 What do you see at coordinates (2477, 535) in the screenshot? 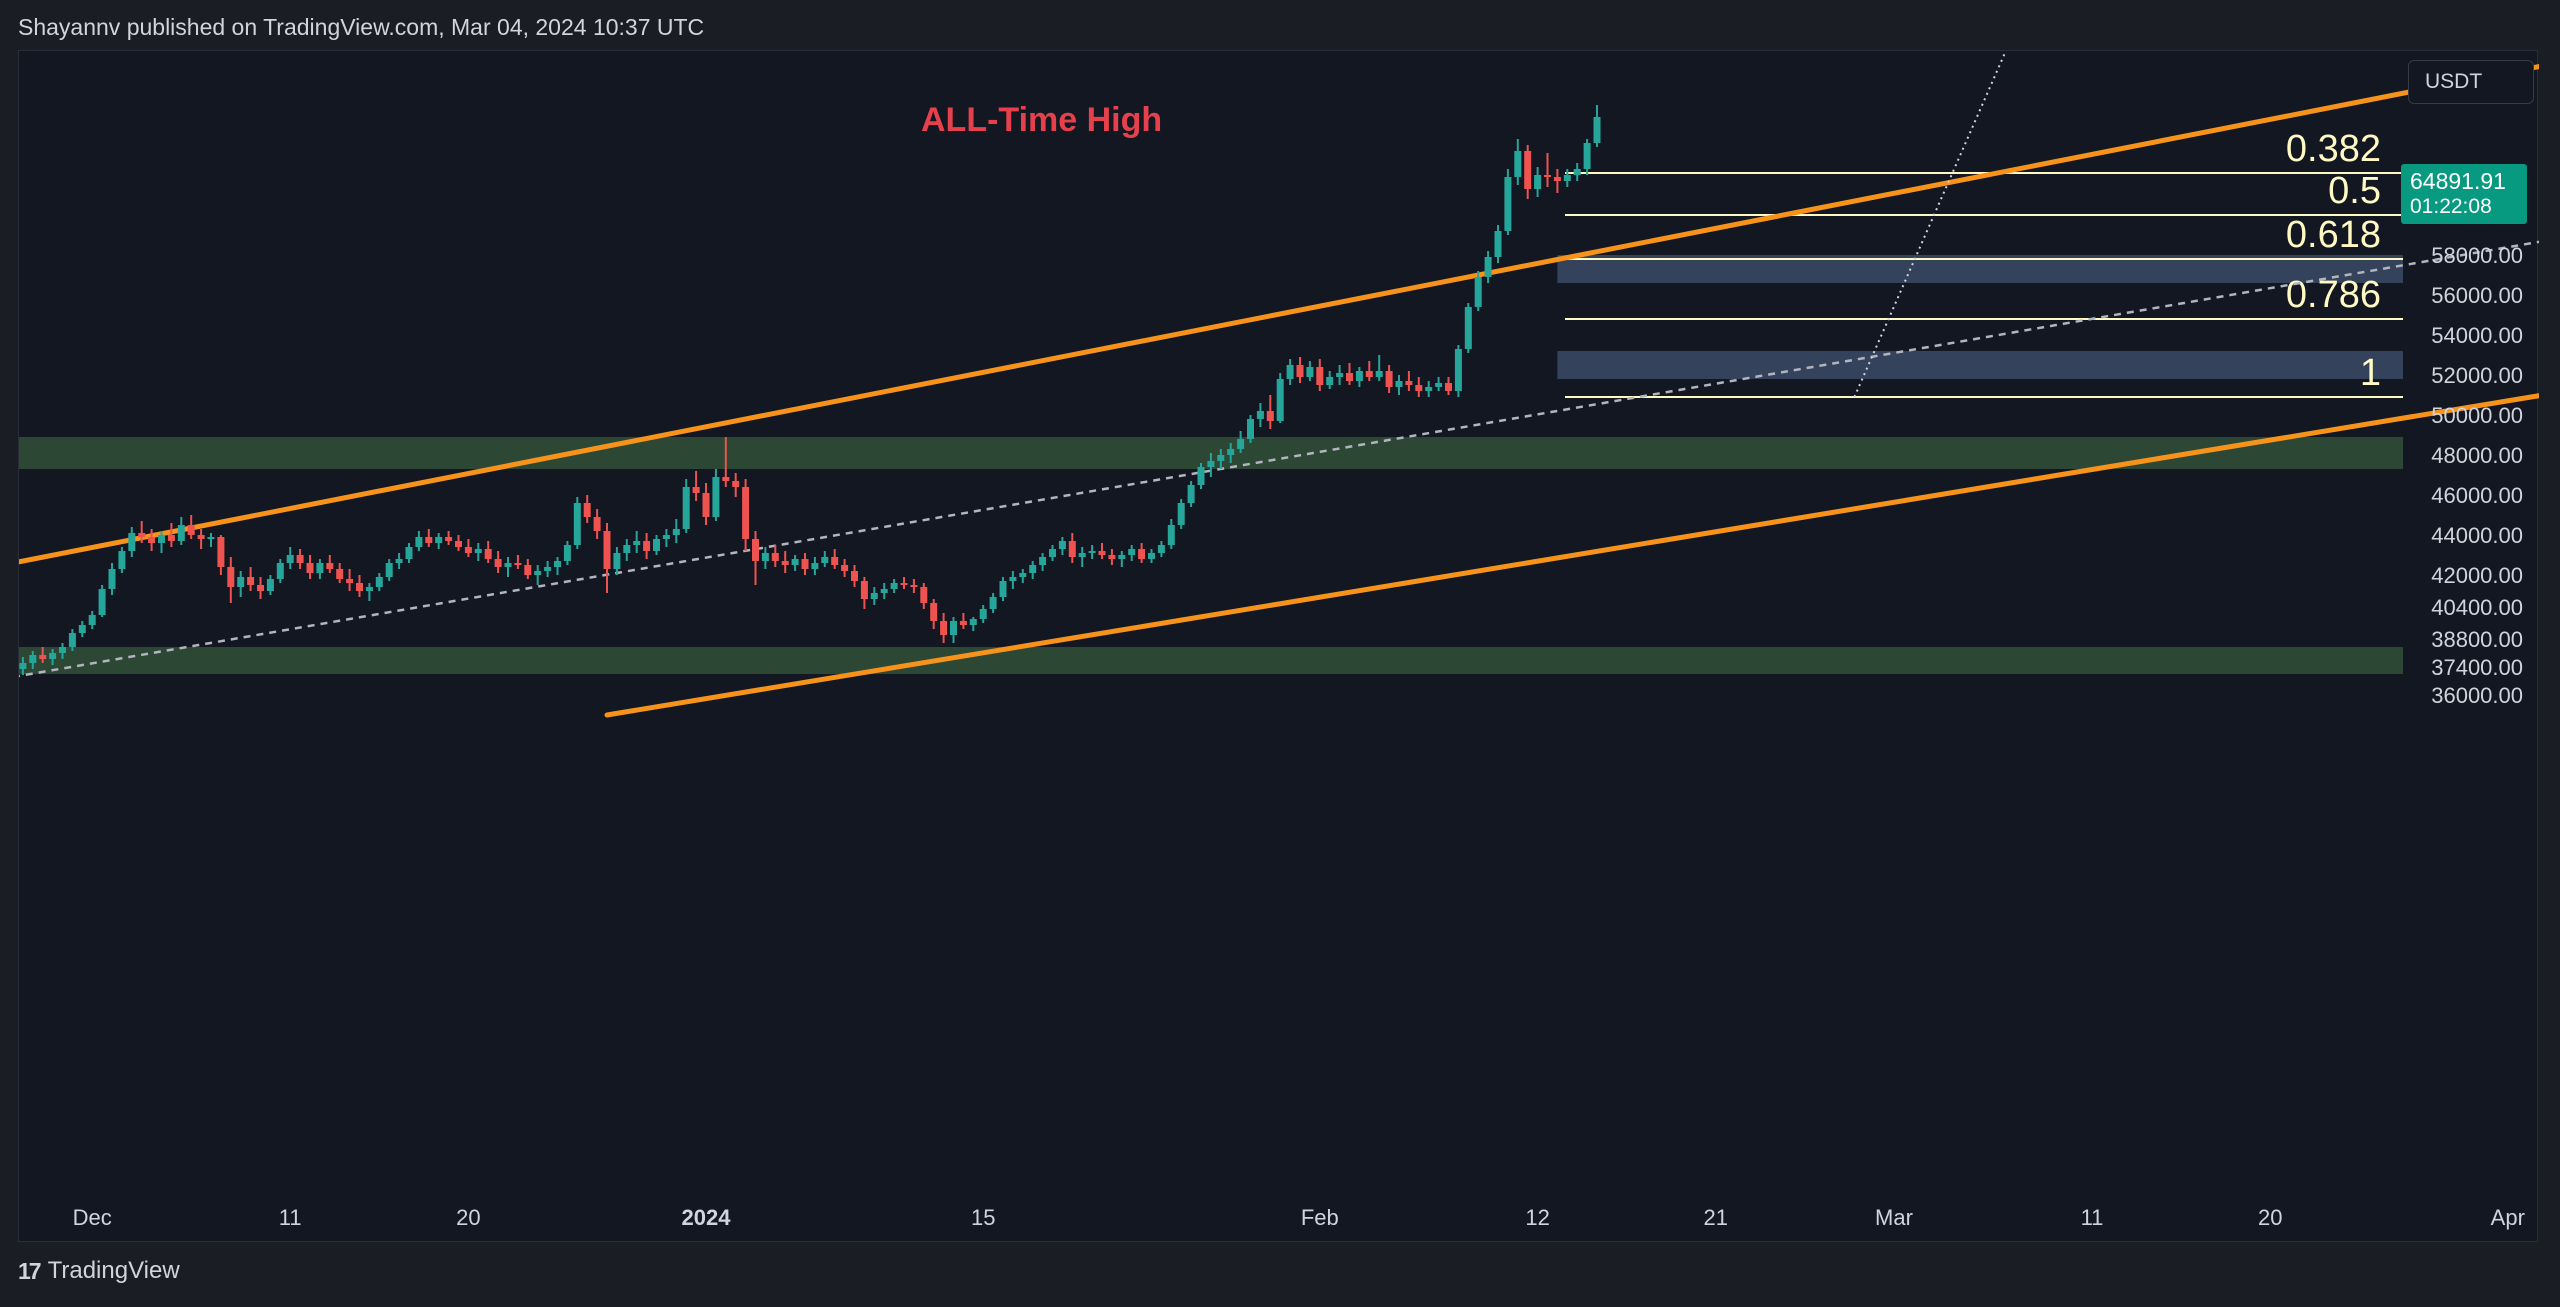
I see `y-tick-44000.00: 44000.00` at bounding box center [2477, 535].